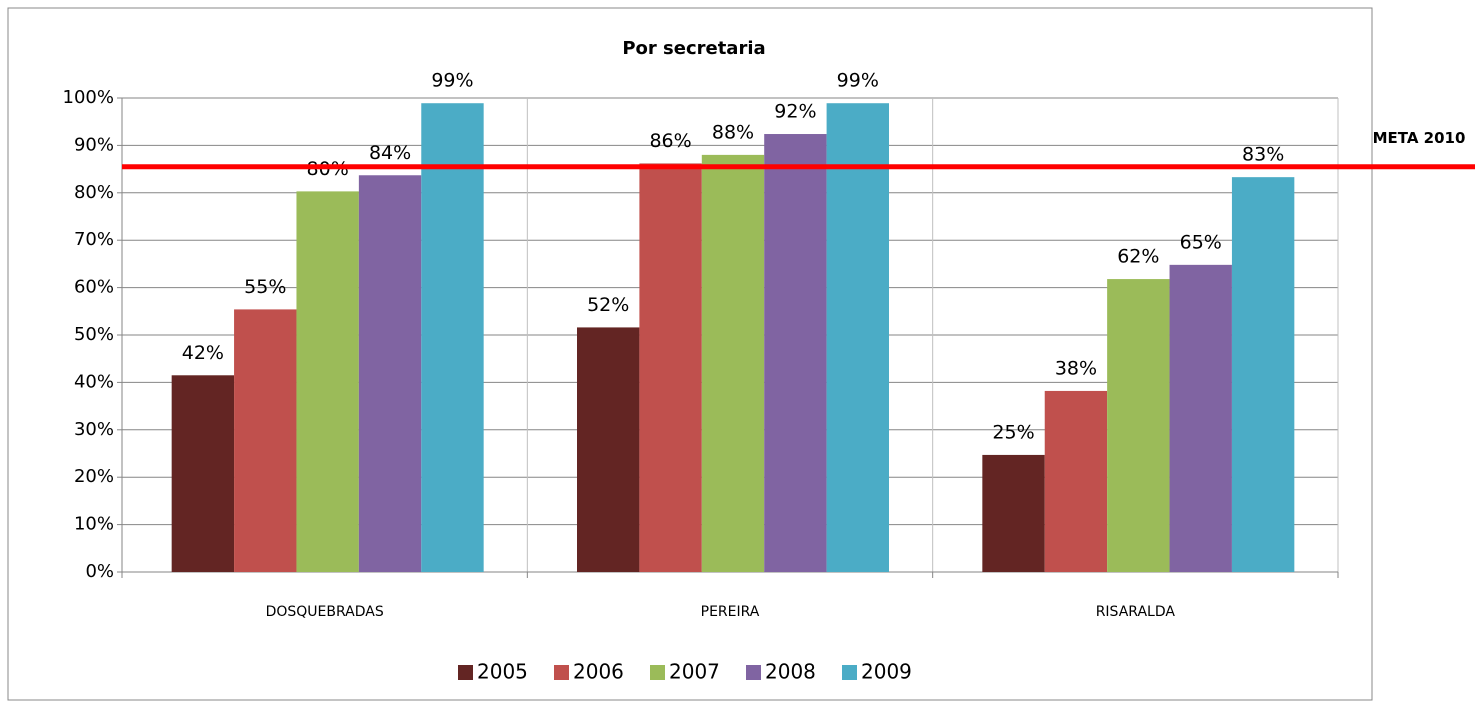 This screenshot has width=1475, height=707. Describe the element at coordinates (94, 144) in the screenshot. I see `y-tick-label: 90%` at that location.